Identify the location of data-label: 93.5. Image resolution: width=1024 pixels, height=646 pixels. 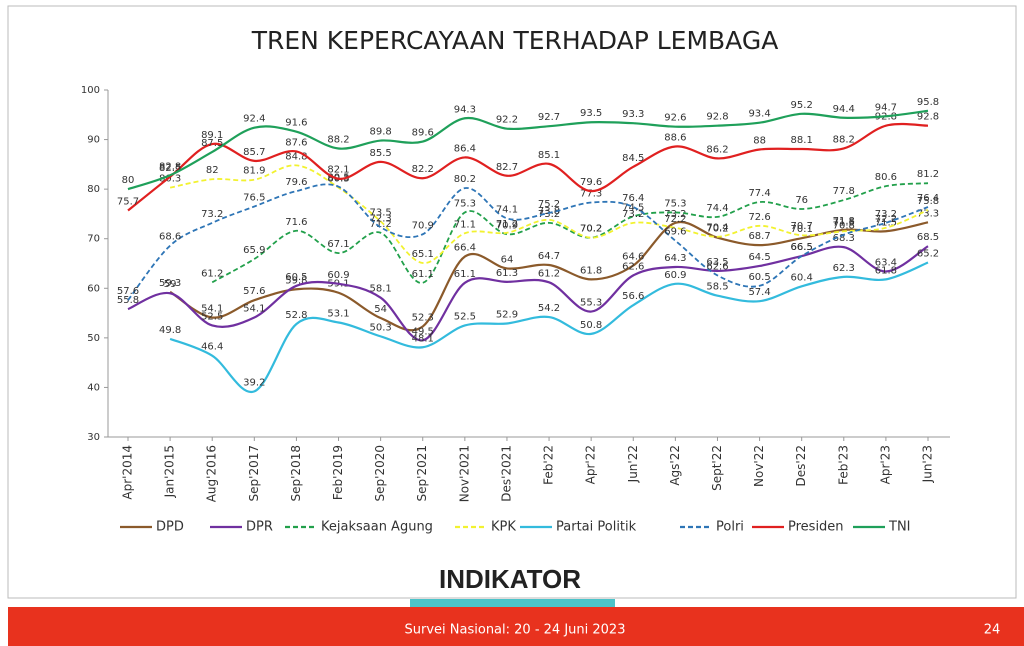
(591, 113).